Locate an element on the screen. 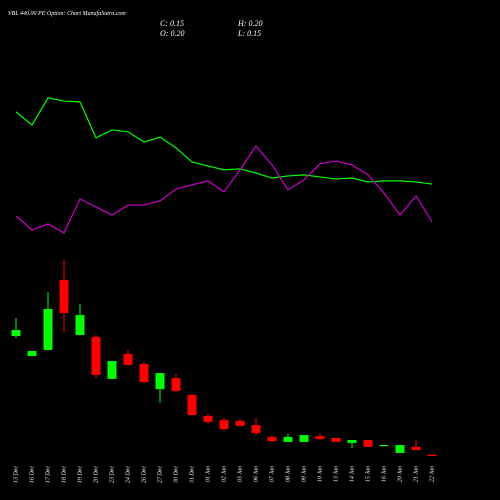 Image resolution: width=500 pixels, height=500 pixels. x-tick-label: 21 Jan is located at coordinates (416, 474).